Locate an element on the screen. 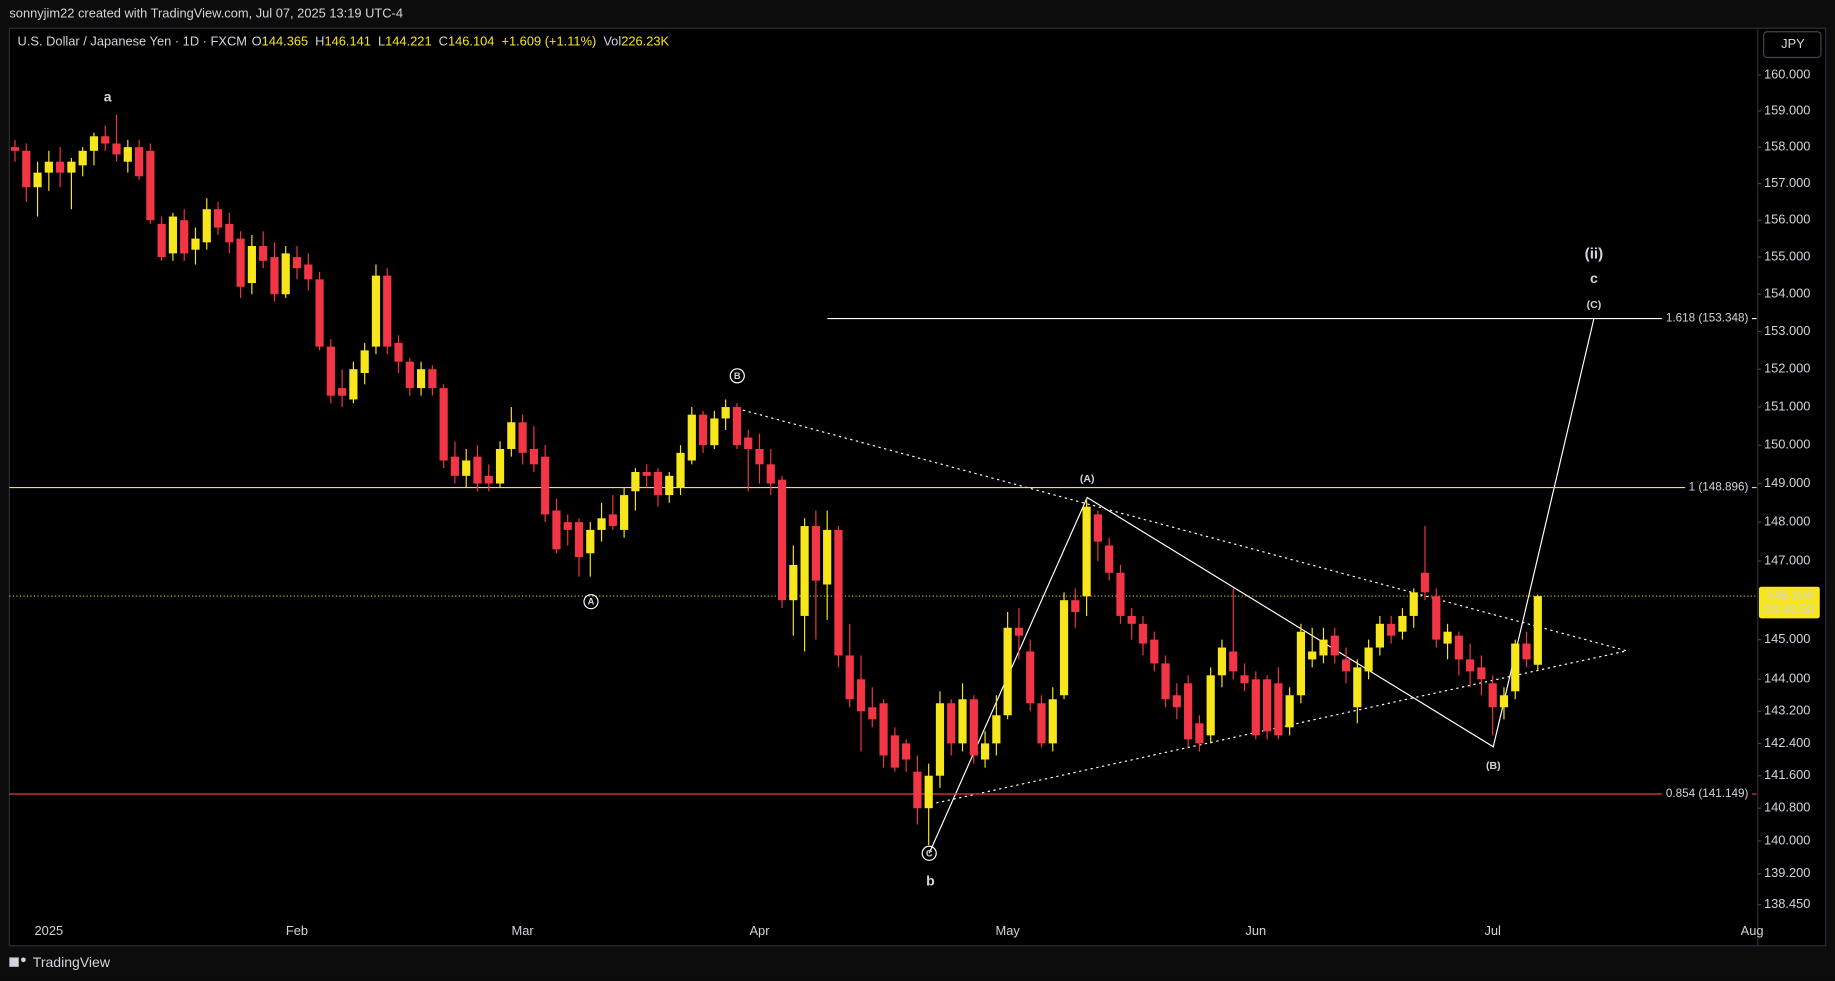 The image size is (1835, 981). legend-key: C is located at coordinates (443, 41).